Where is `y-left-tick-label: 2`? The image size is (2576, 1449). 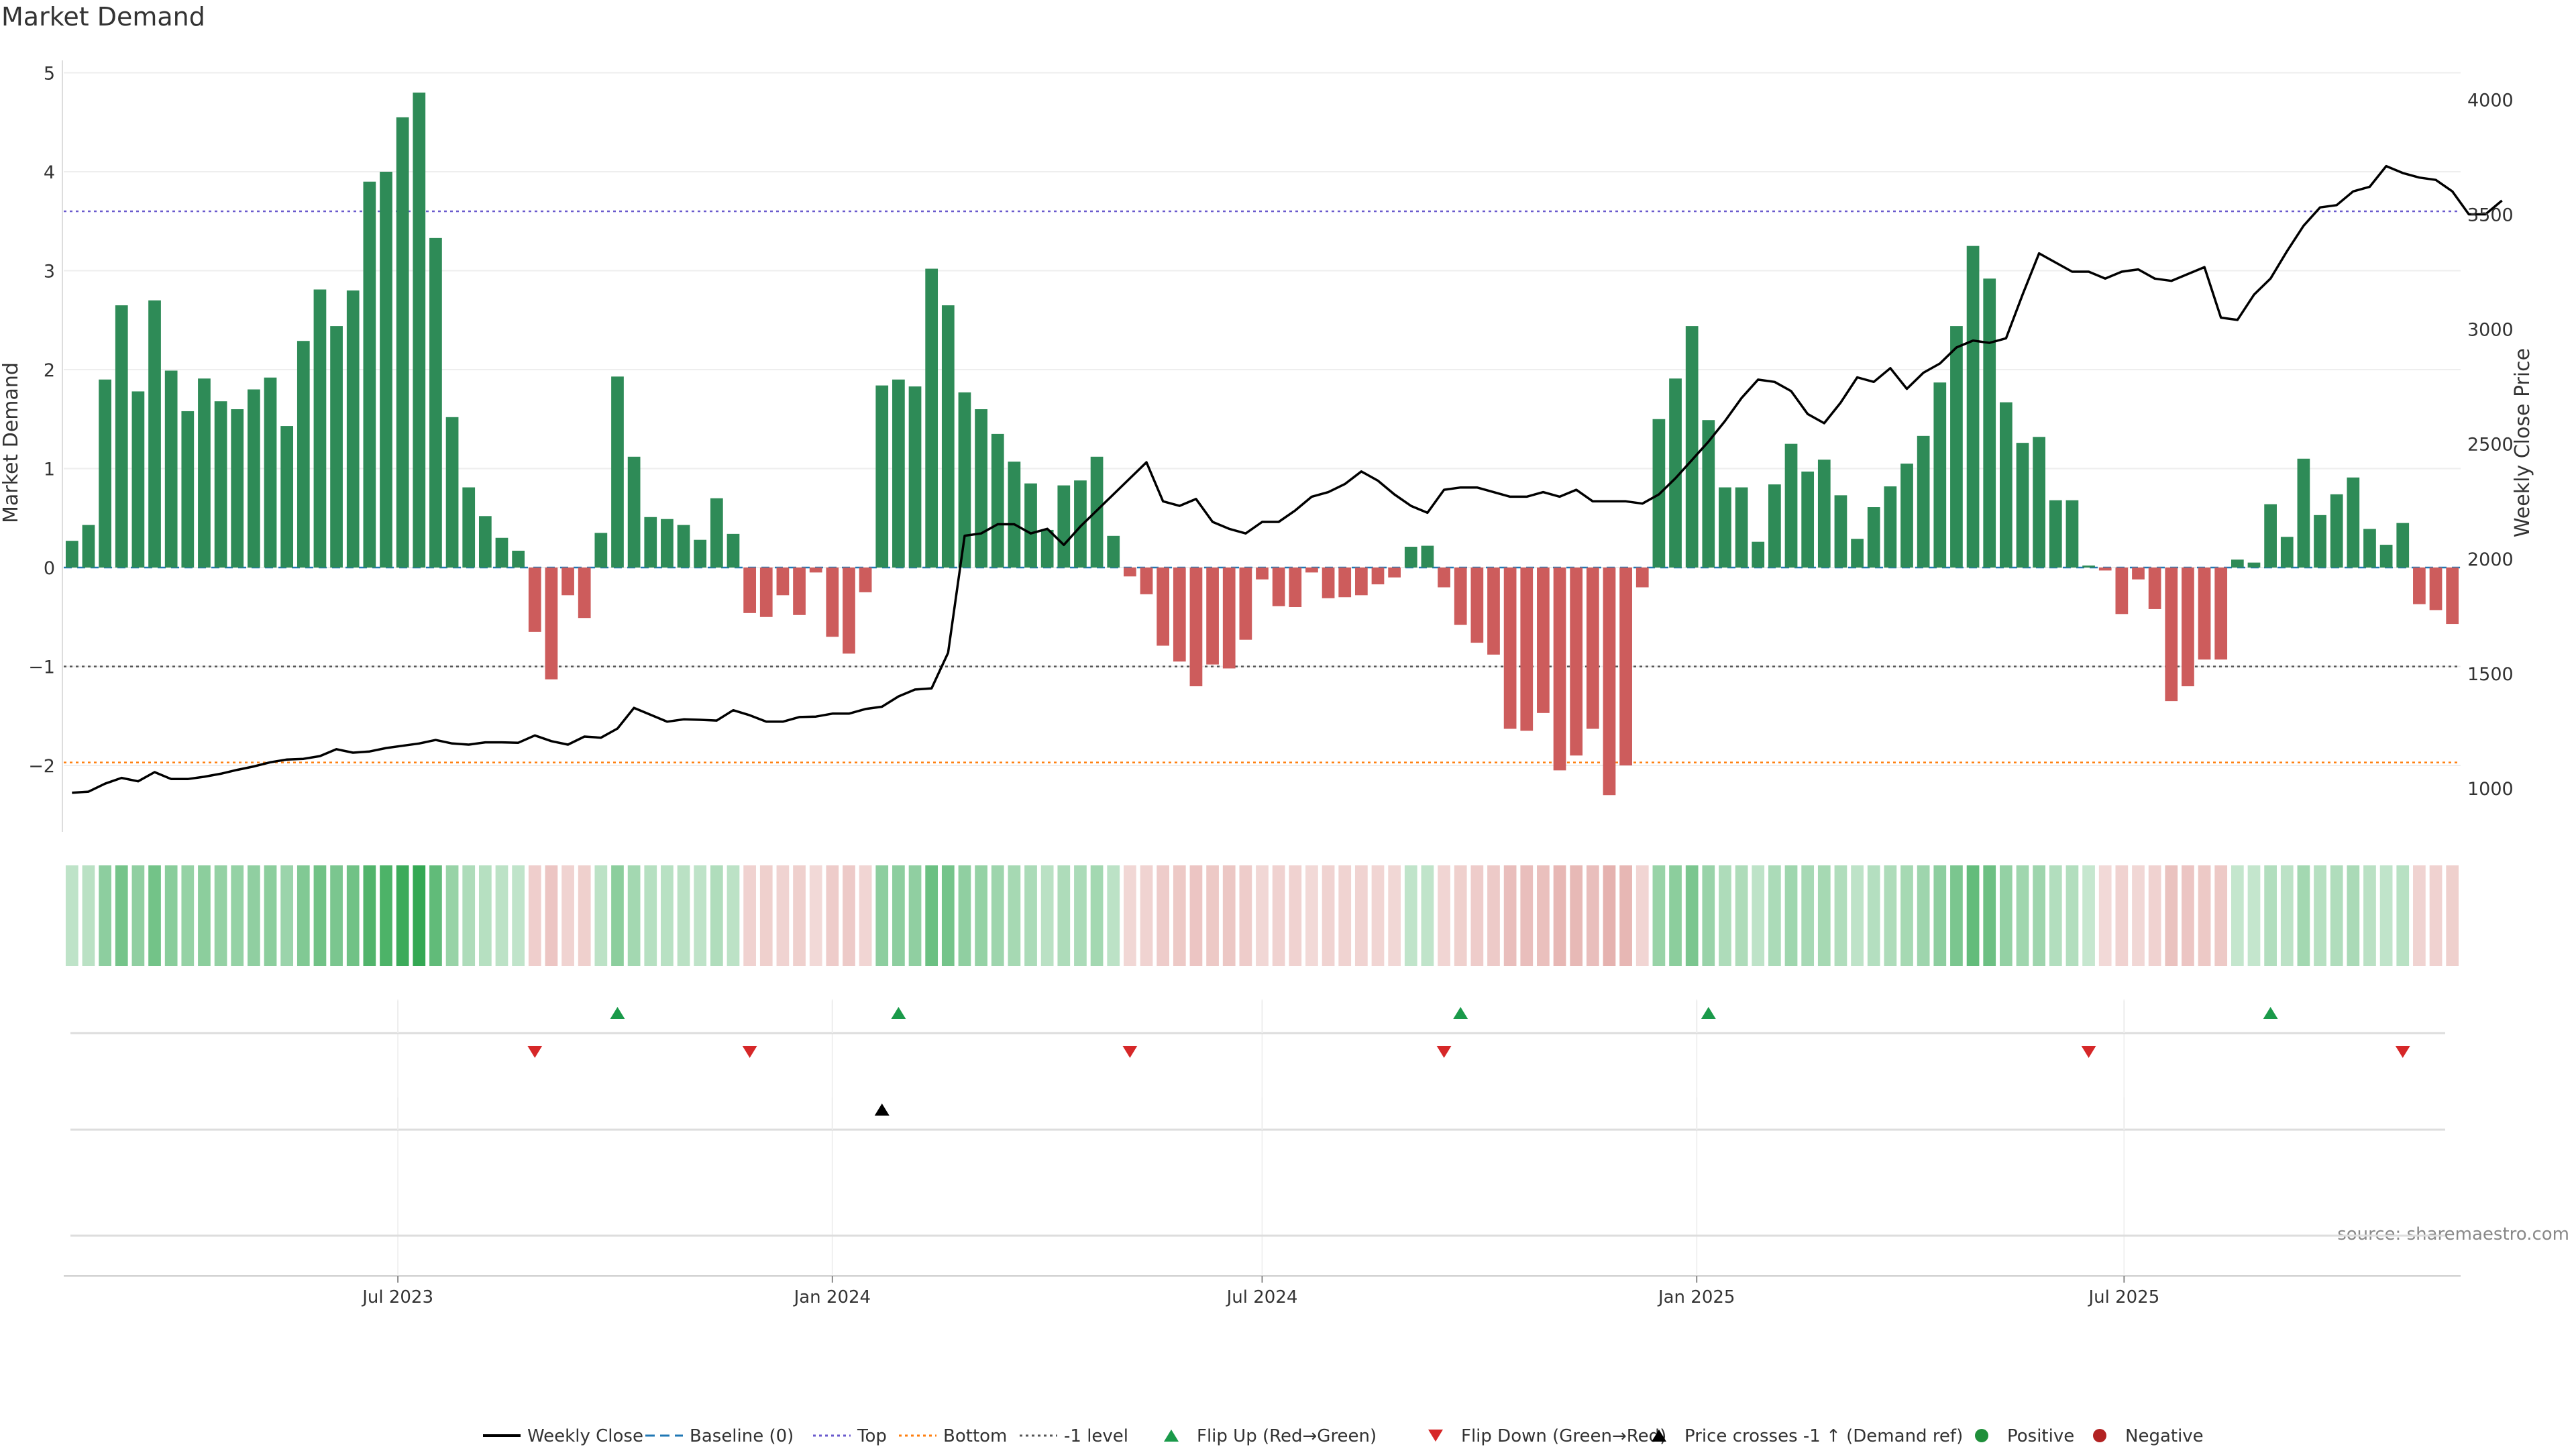
y-left-tick-label: 2 is located at coordinates (49, 370).